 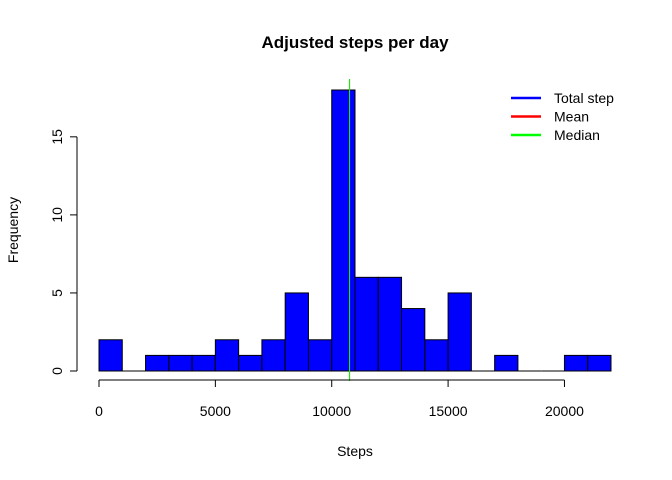 What do you see at coordinates (448, 411) in the screenshot?
I see `x-tick-label: 15000` at bounding box center [448, 411].